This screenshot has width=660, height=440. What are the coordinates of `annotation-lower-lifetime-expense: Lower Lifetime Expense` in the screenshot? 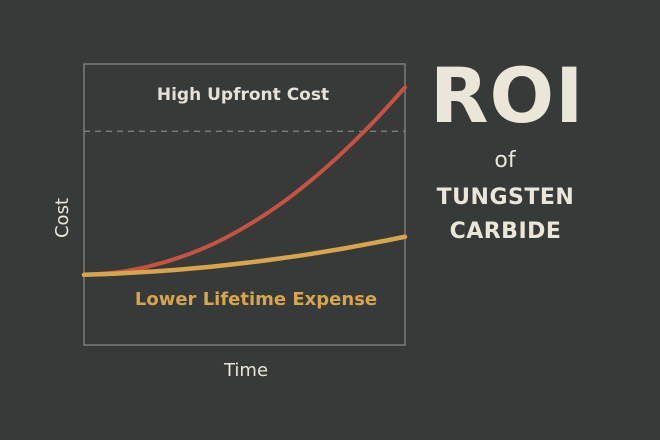 It's located at (256, 299).